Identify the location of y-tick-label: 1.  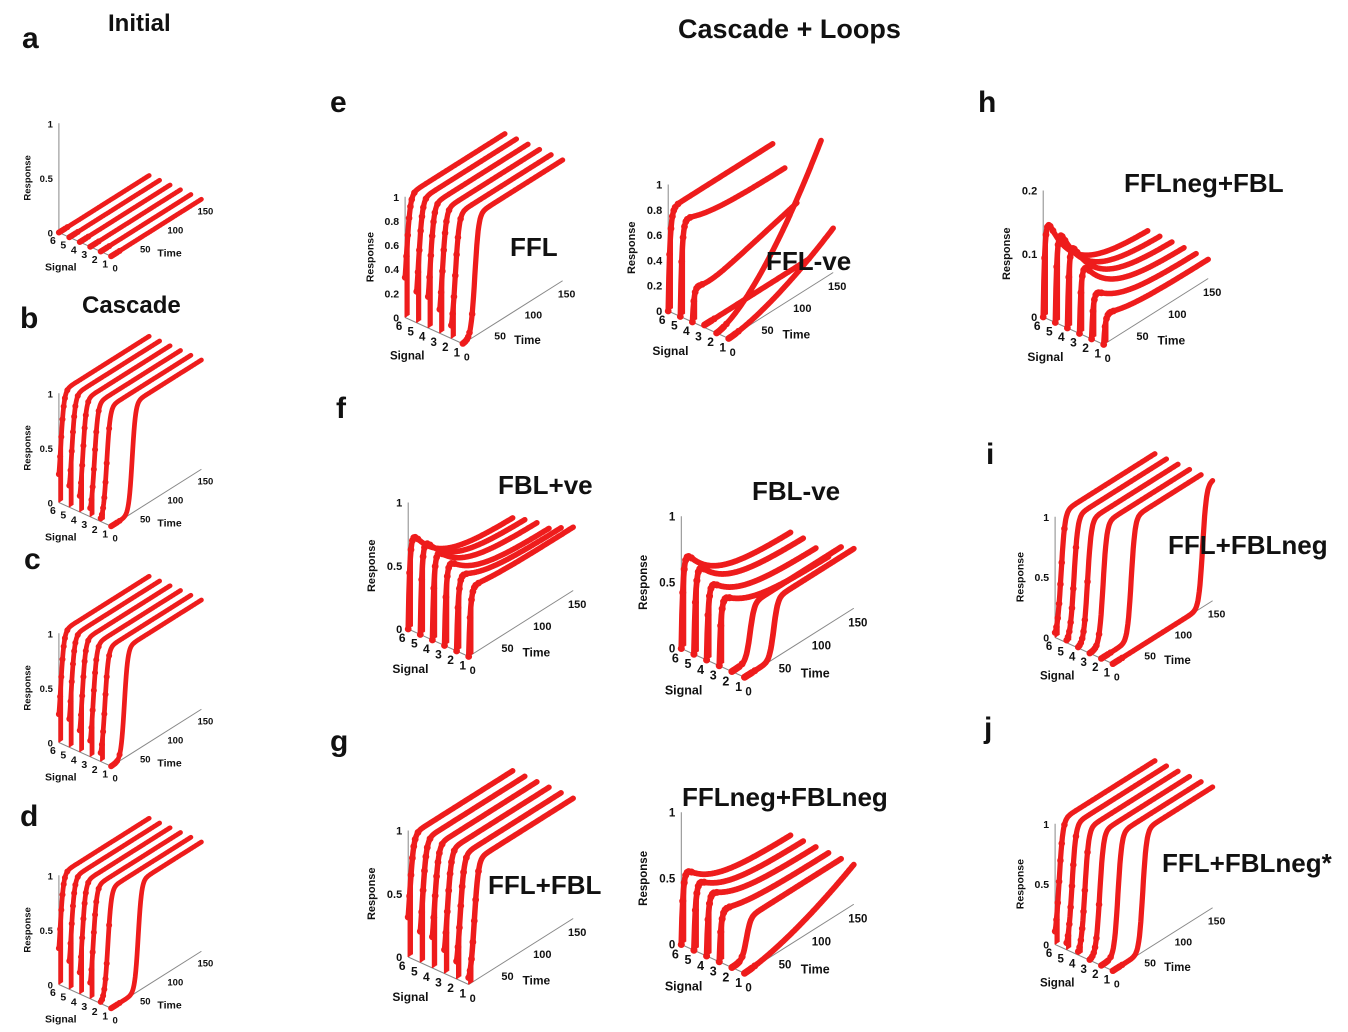
(659, 186).